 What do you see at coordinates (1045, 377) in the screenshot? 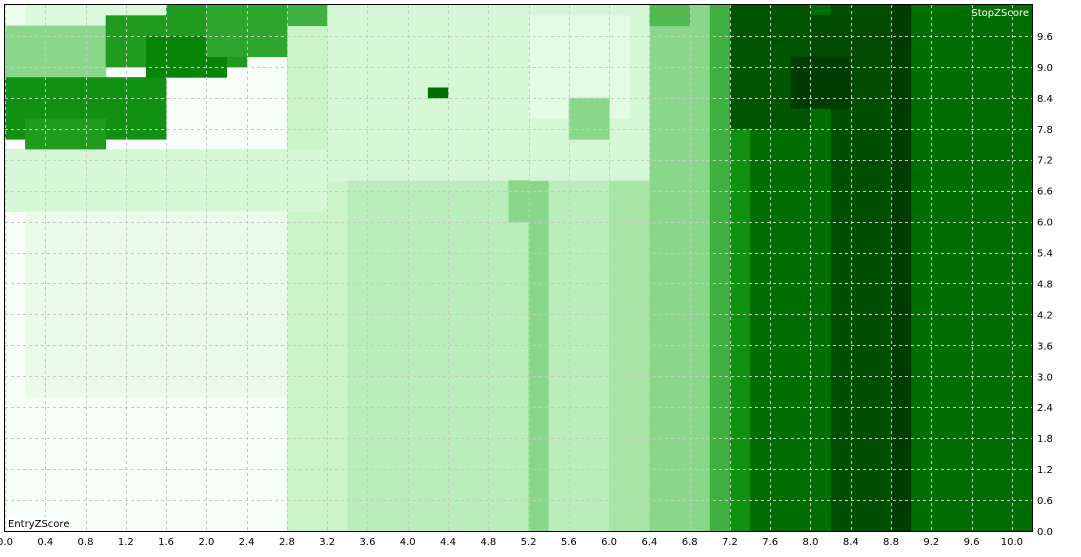
I see `y-tick-label: 3.0` at bounding box center [1045, 377].